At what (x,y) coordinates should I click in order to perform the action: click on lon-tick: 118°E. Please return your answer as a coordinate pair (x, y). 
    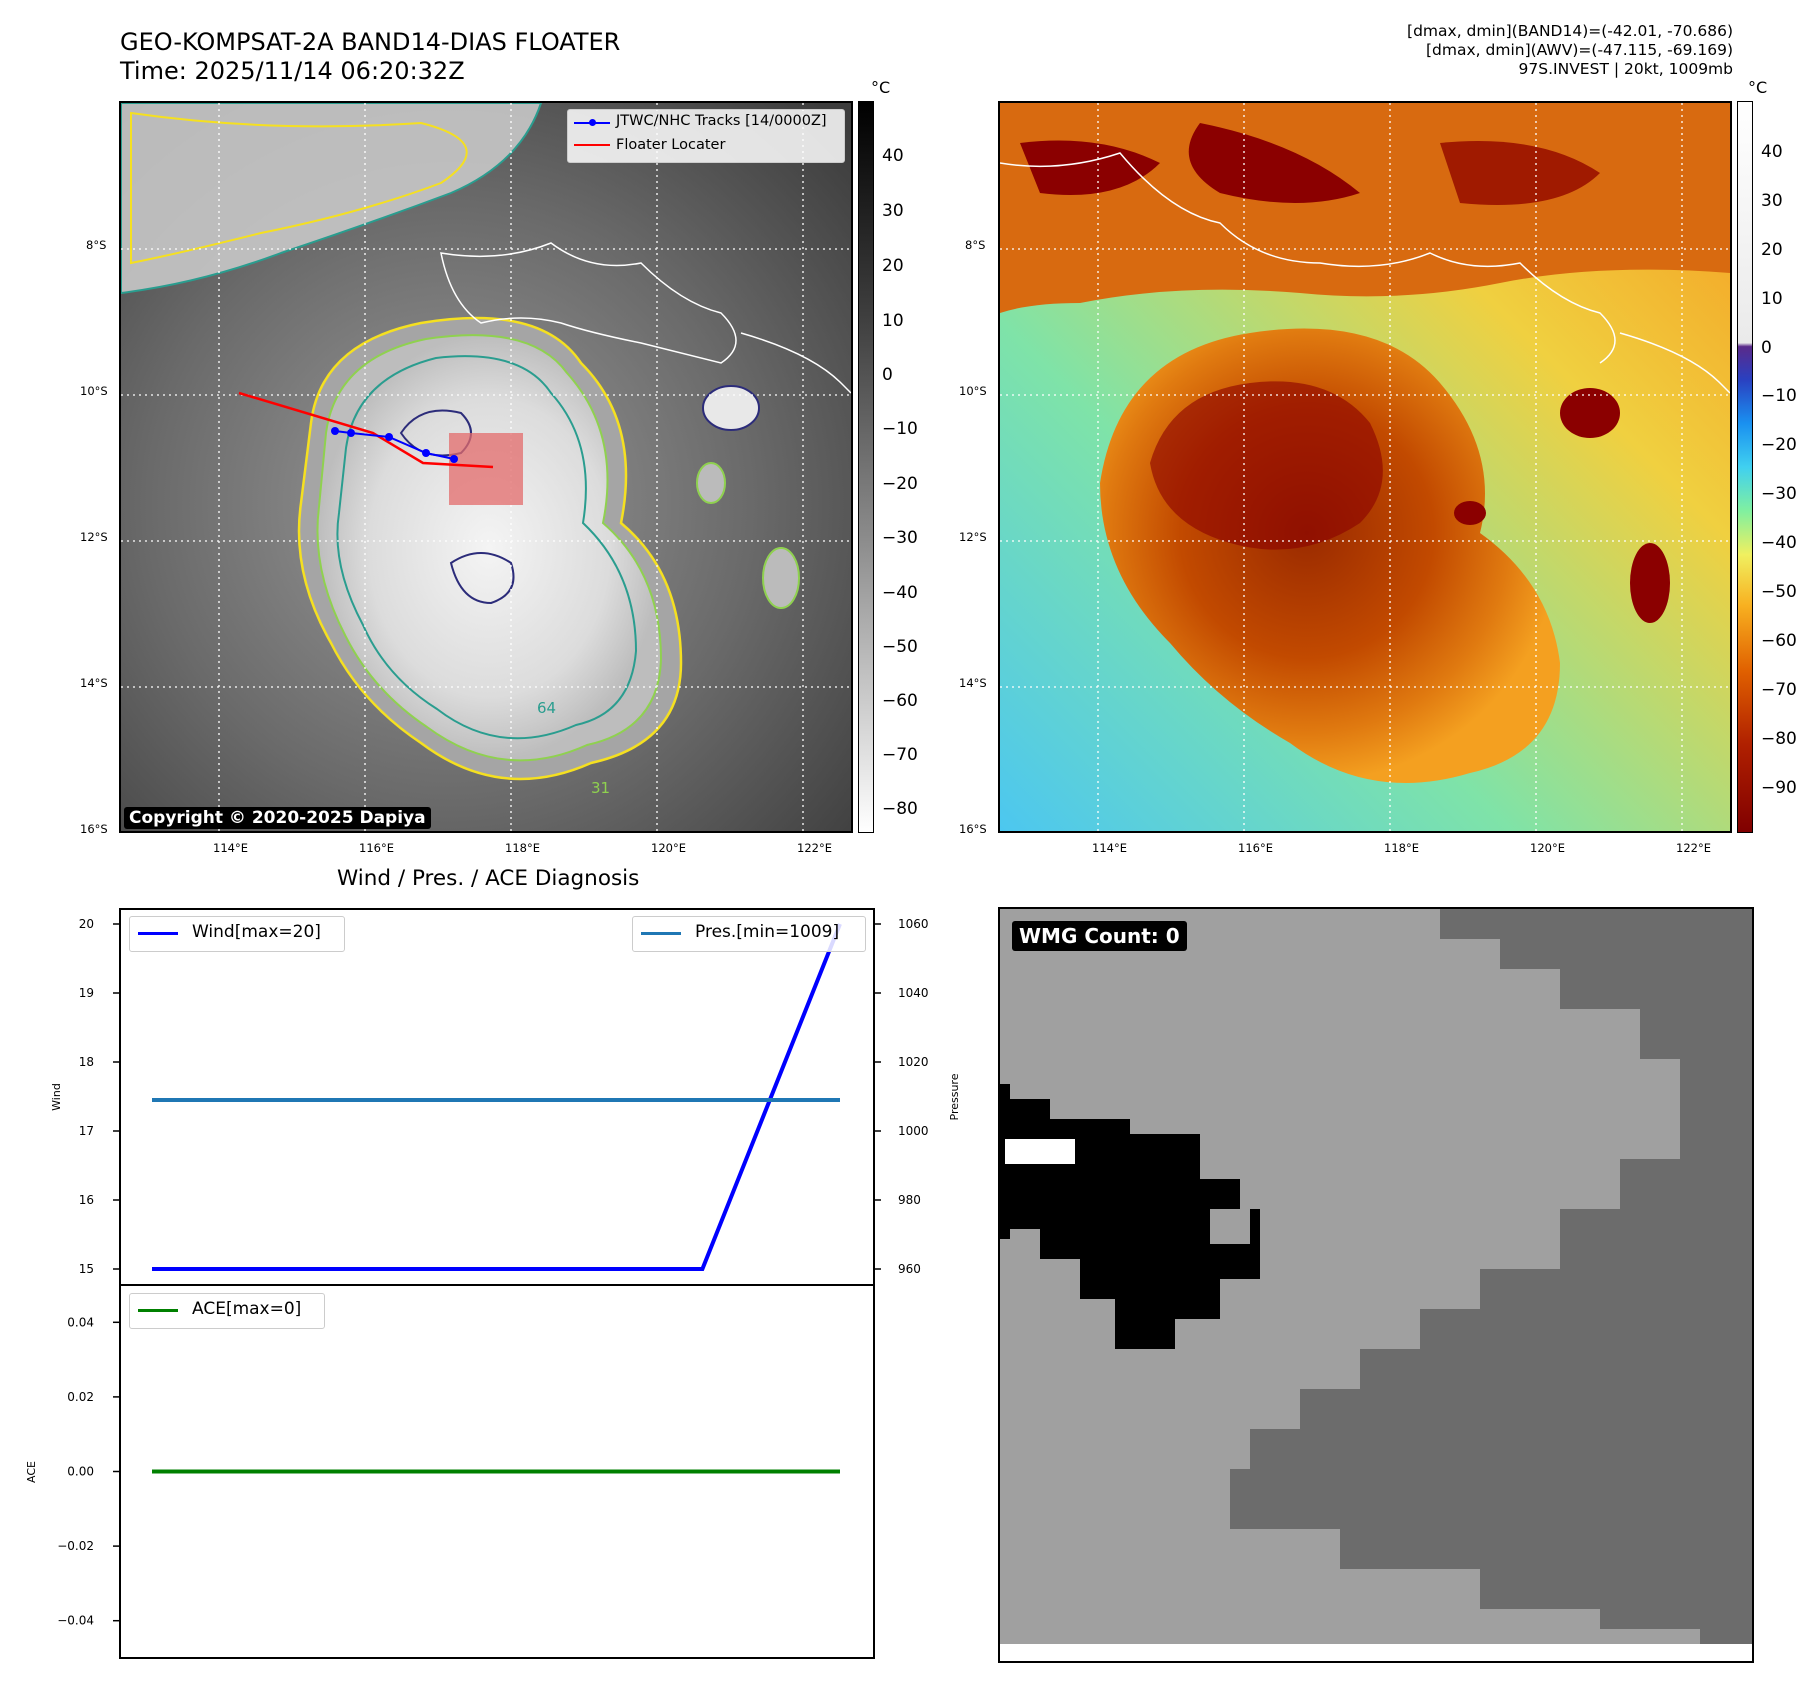
    Looking at the image, I should click on (1401, 848).